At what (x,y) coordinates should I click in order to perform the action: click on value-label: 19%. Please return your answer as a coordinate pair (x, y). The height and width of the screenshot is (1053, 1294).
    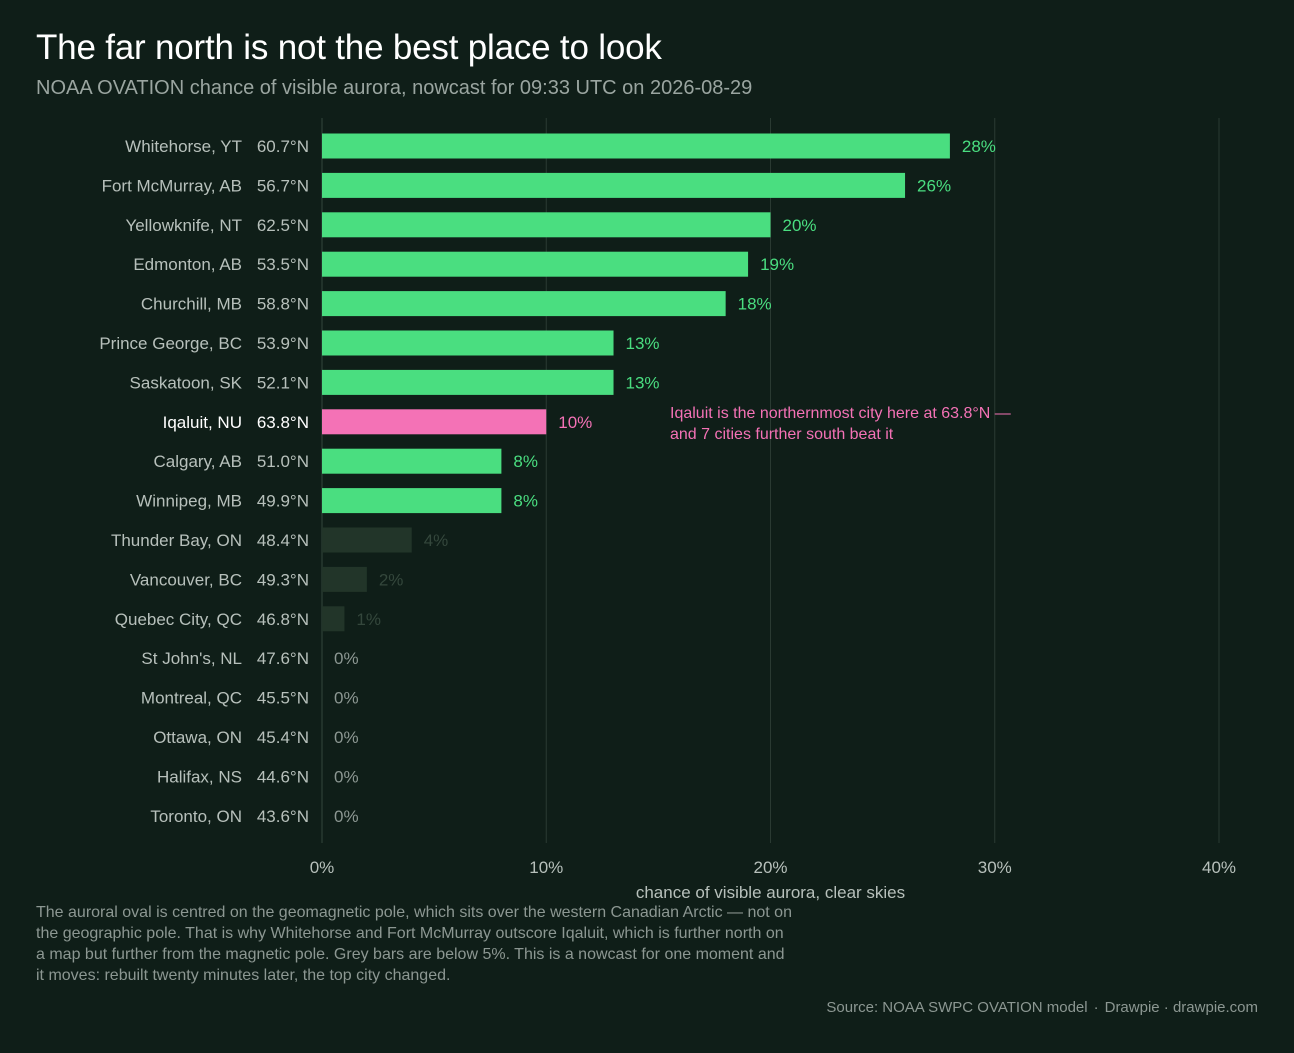
    Looking at the image, I should click on (777, 264).